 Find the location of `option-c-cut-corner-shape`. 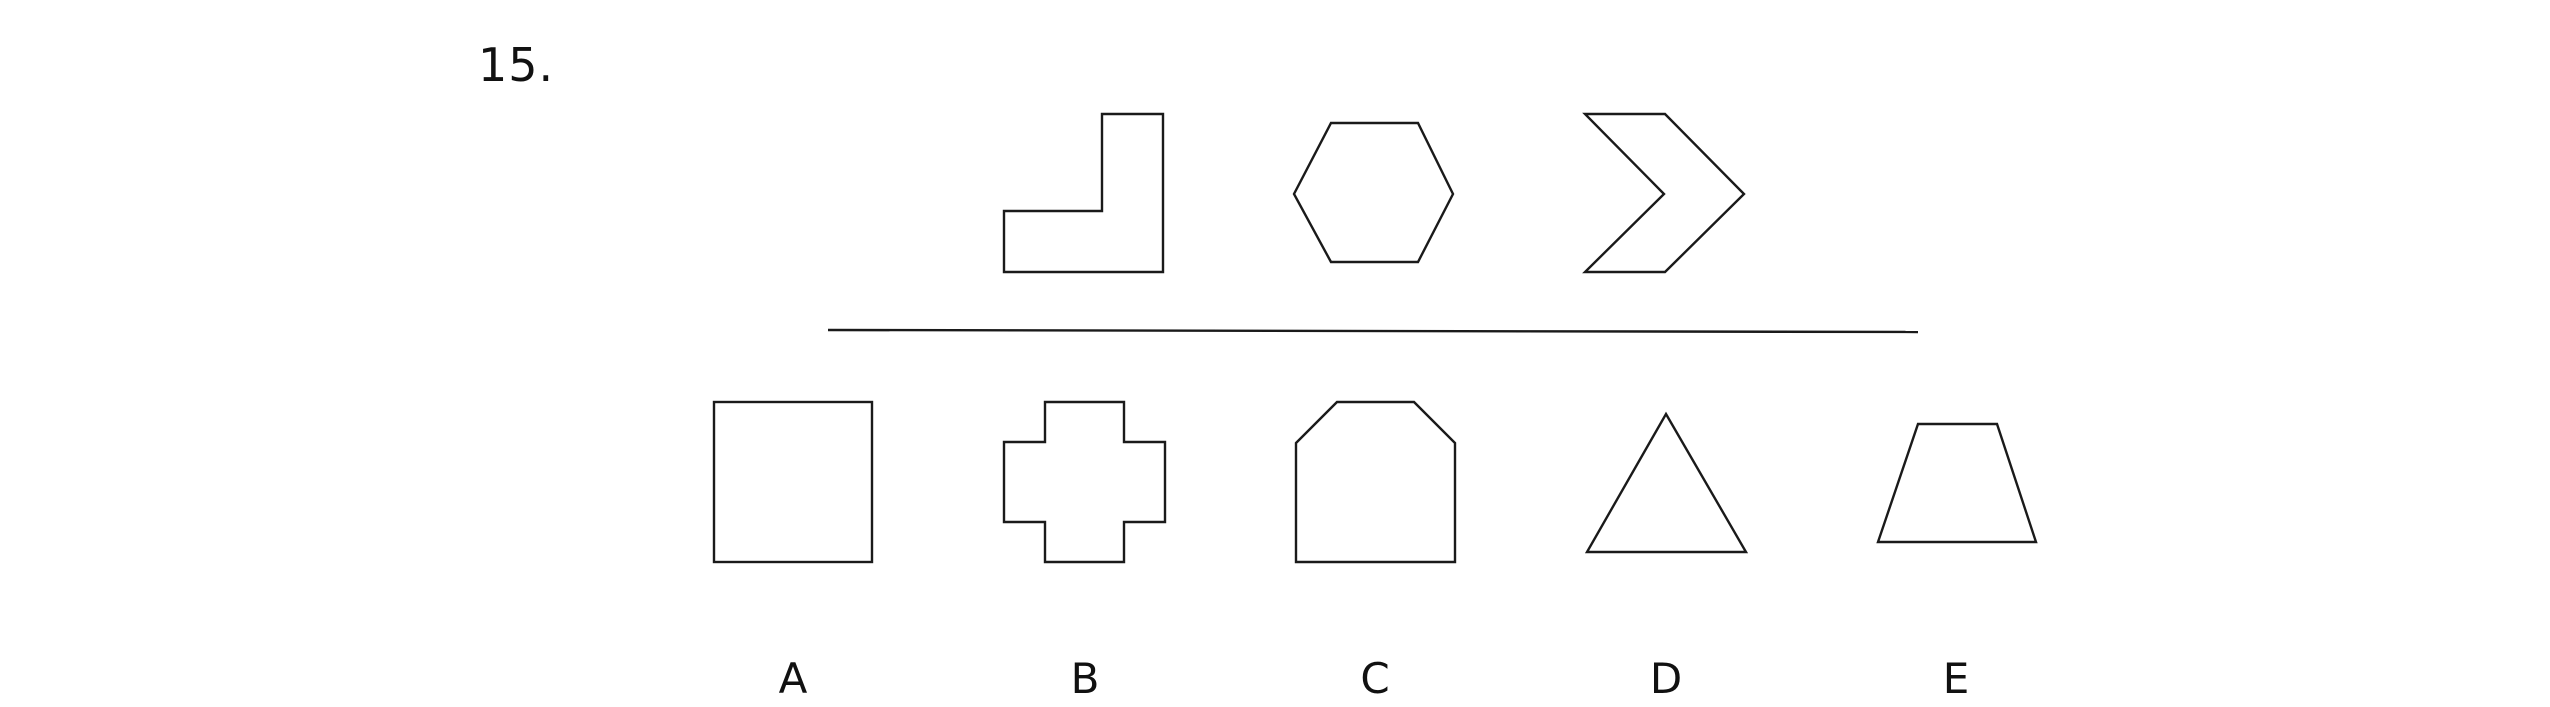

option-c-cut-corner-shape is located at coordinates (1375, 482).